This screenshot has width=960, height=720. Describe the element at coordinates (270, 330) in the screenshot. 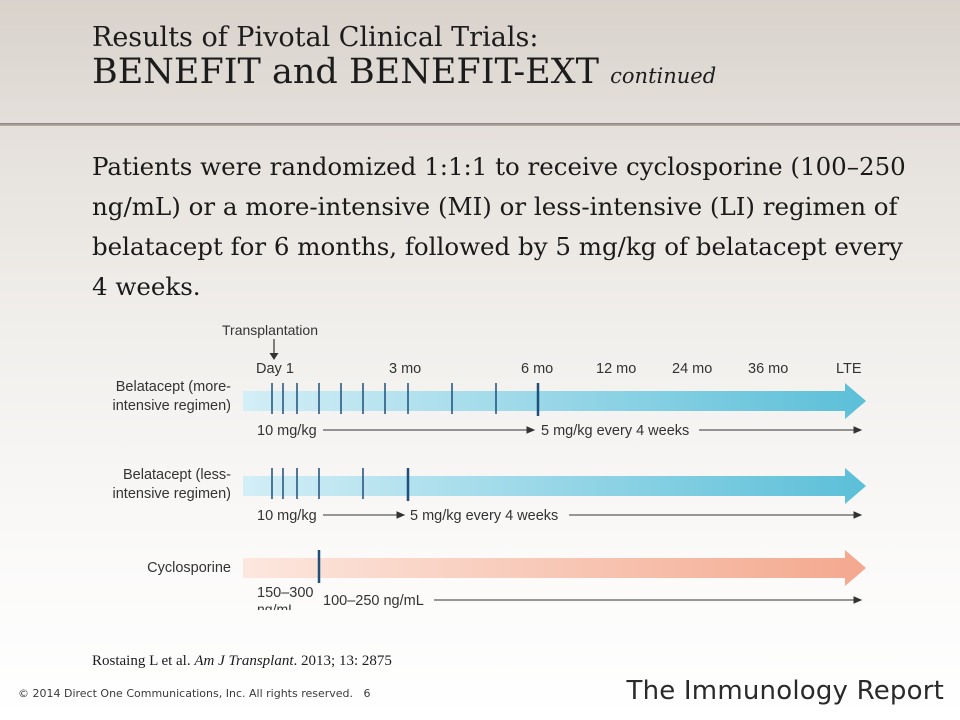

I see `transplantation-label: Transplantation` at that location.